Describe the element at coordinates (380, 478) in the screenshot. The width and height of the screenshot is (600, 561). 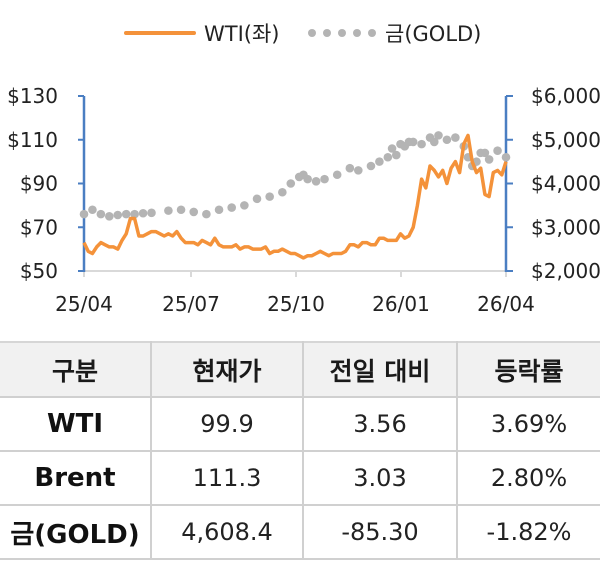
I see `row-change: 3.03` at that location.